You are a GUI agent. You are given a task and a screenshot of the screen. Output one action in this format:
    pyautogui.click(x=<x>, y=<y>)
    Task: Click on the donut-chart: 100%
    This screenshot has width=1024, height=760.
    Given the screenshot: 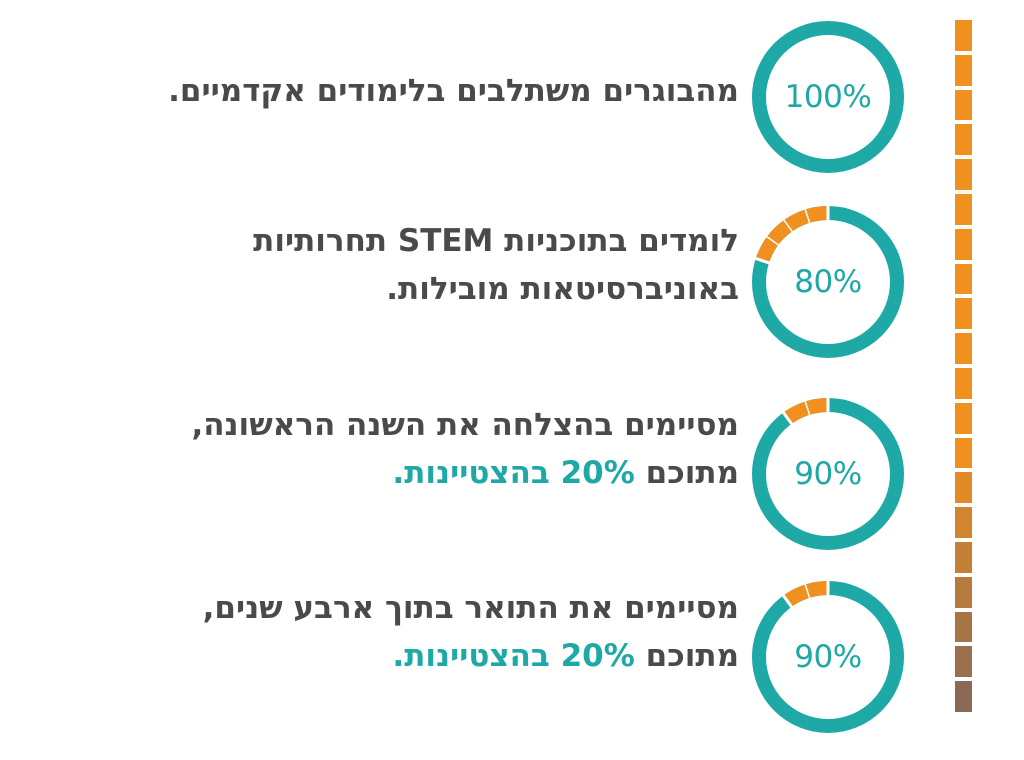 What is the action you would take?
    pyautogui.click(x=828, y=97)
    